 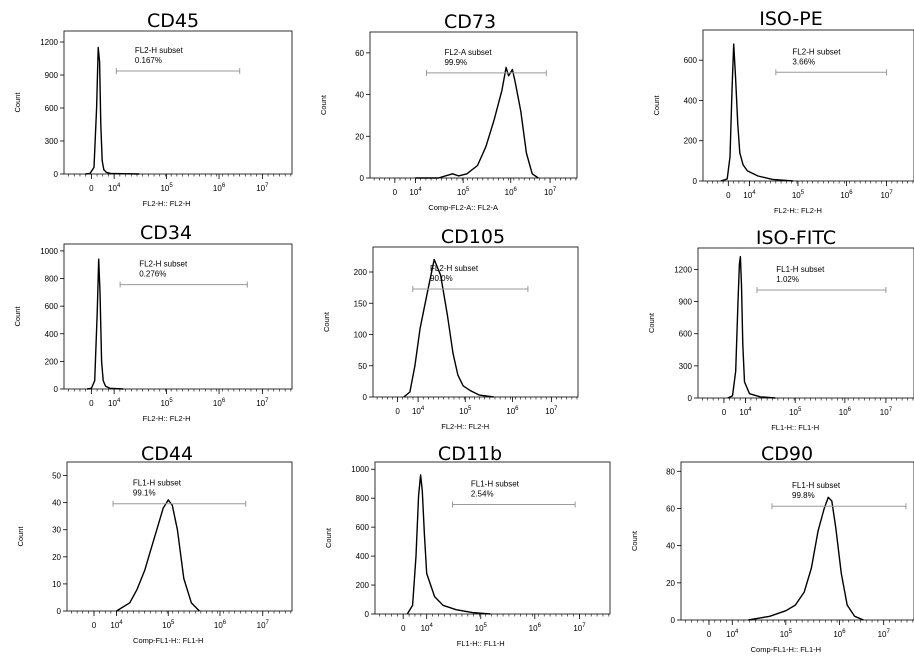 What do you see at coordinates (49, 251) in the screenshot?
I see `y-tick-label: 1000` at bounding box center [49, 251].